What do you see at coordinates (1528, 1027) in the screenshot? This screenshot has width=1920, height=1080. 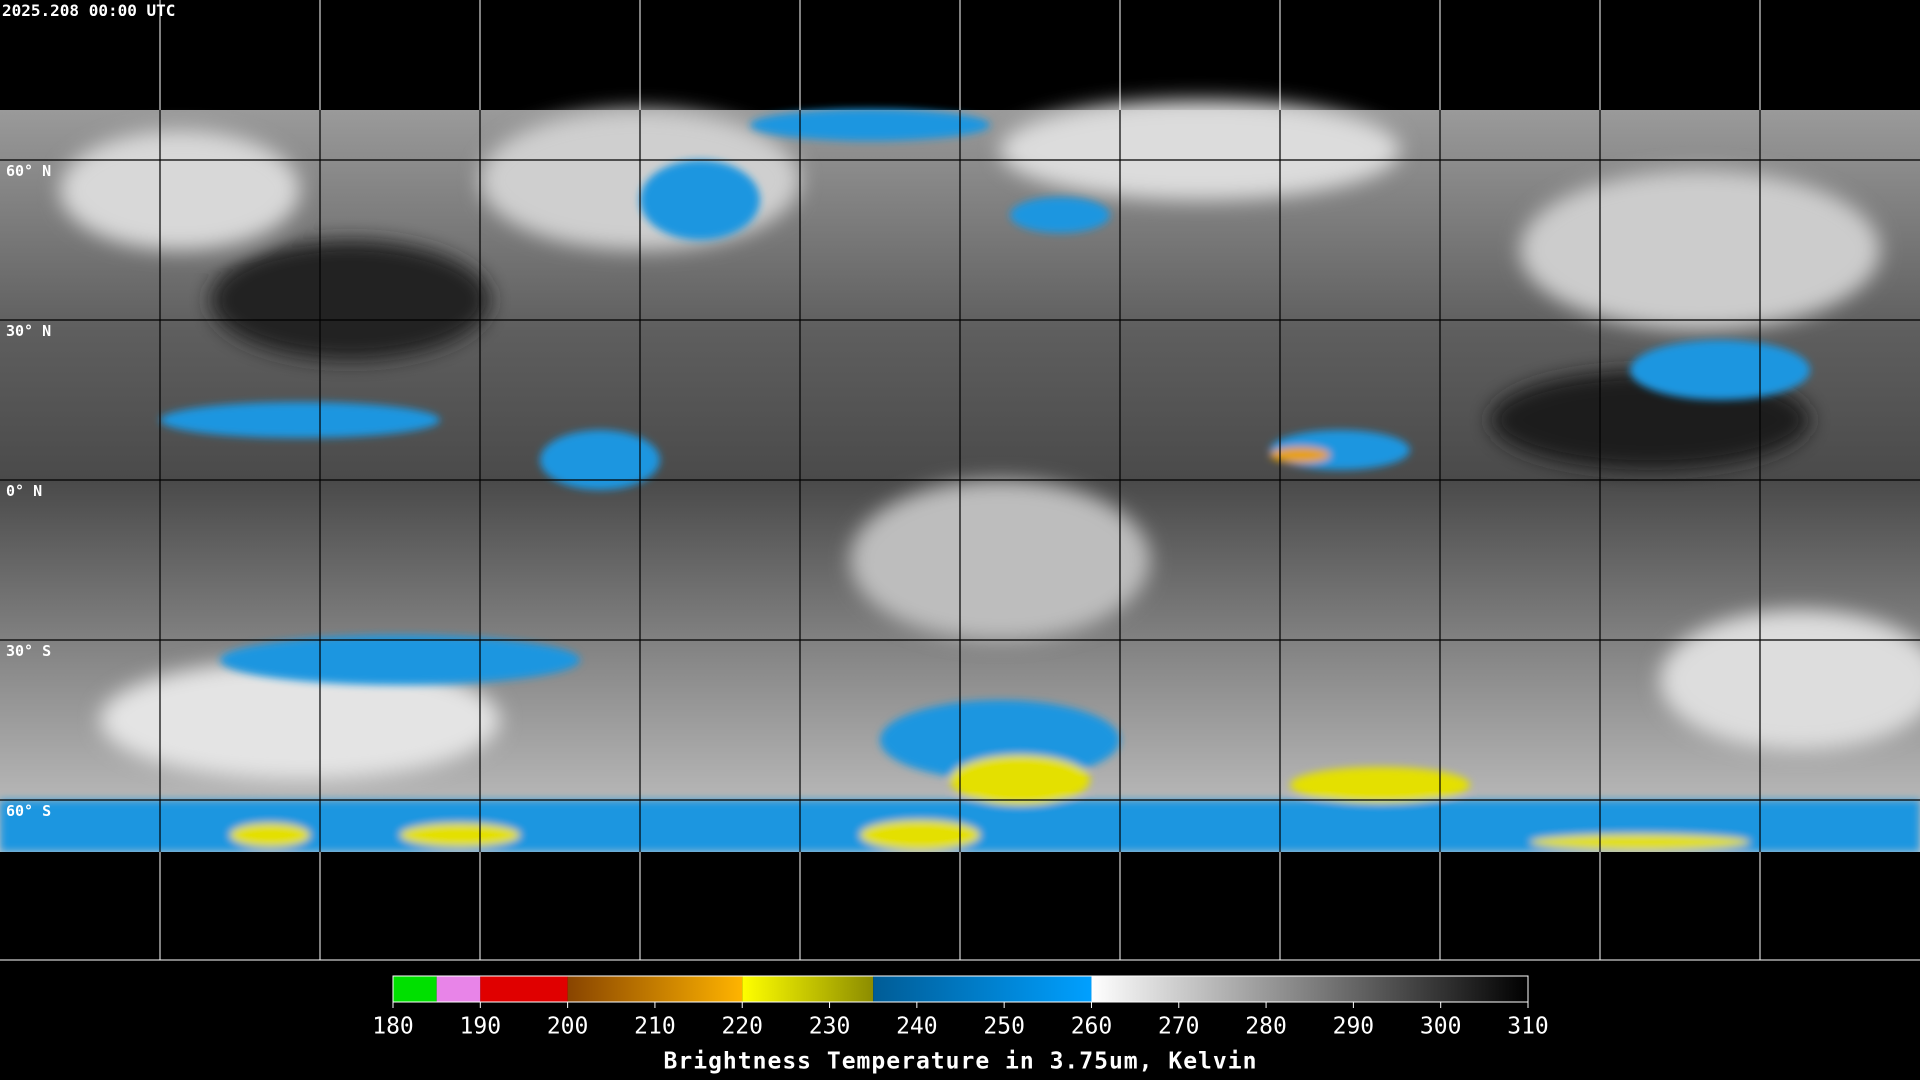 I see `colorbar-tick-label: 310` at bounding box center [1528, 1027].